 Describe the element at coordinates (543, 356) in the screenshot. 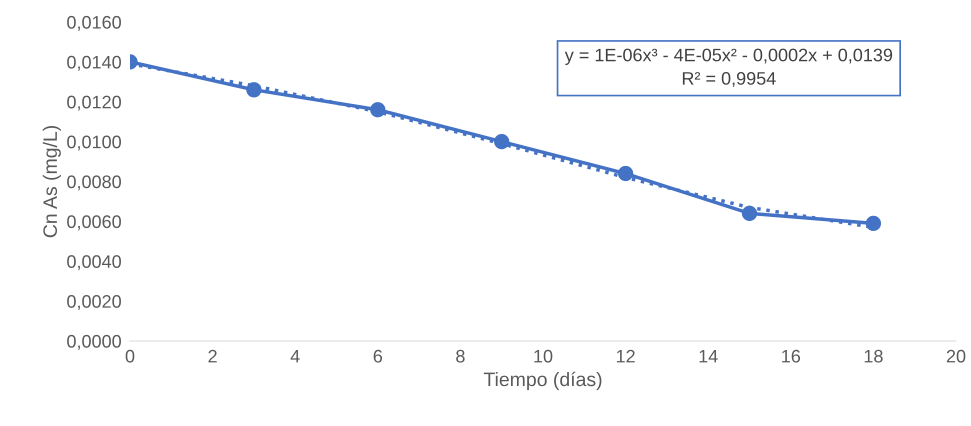

I see `x-tick-label: 10` at that location.